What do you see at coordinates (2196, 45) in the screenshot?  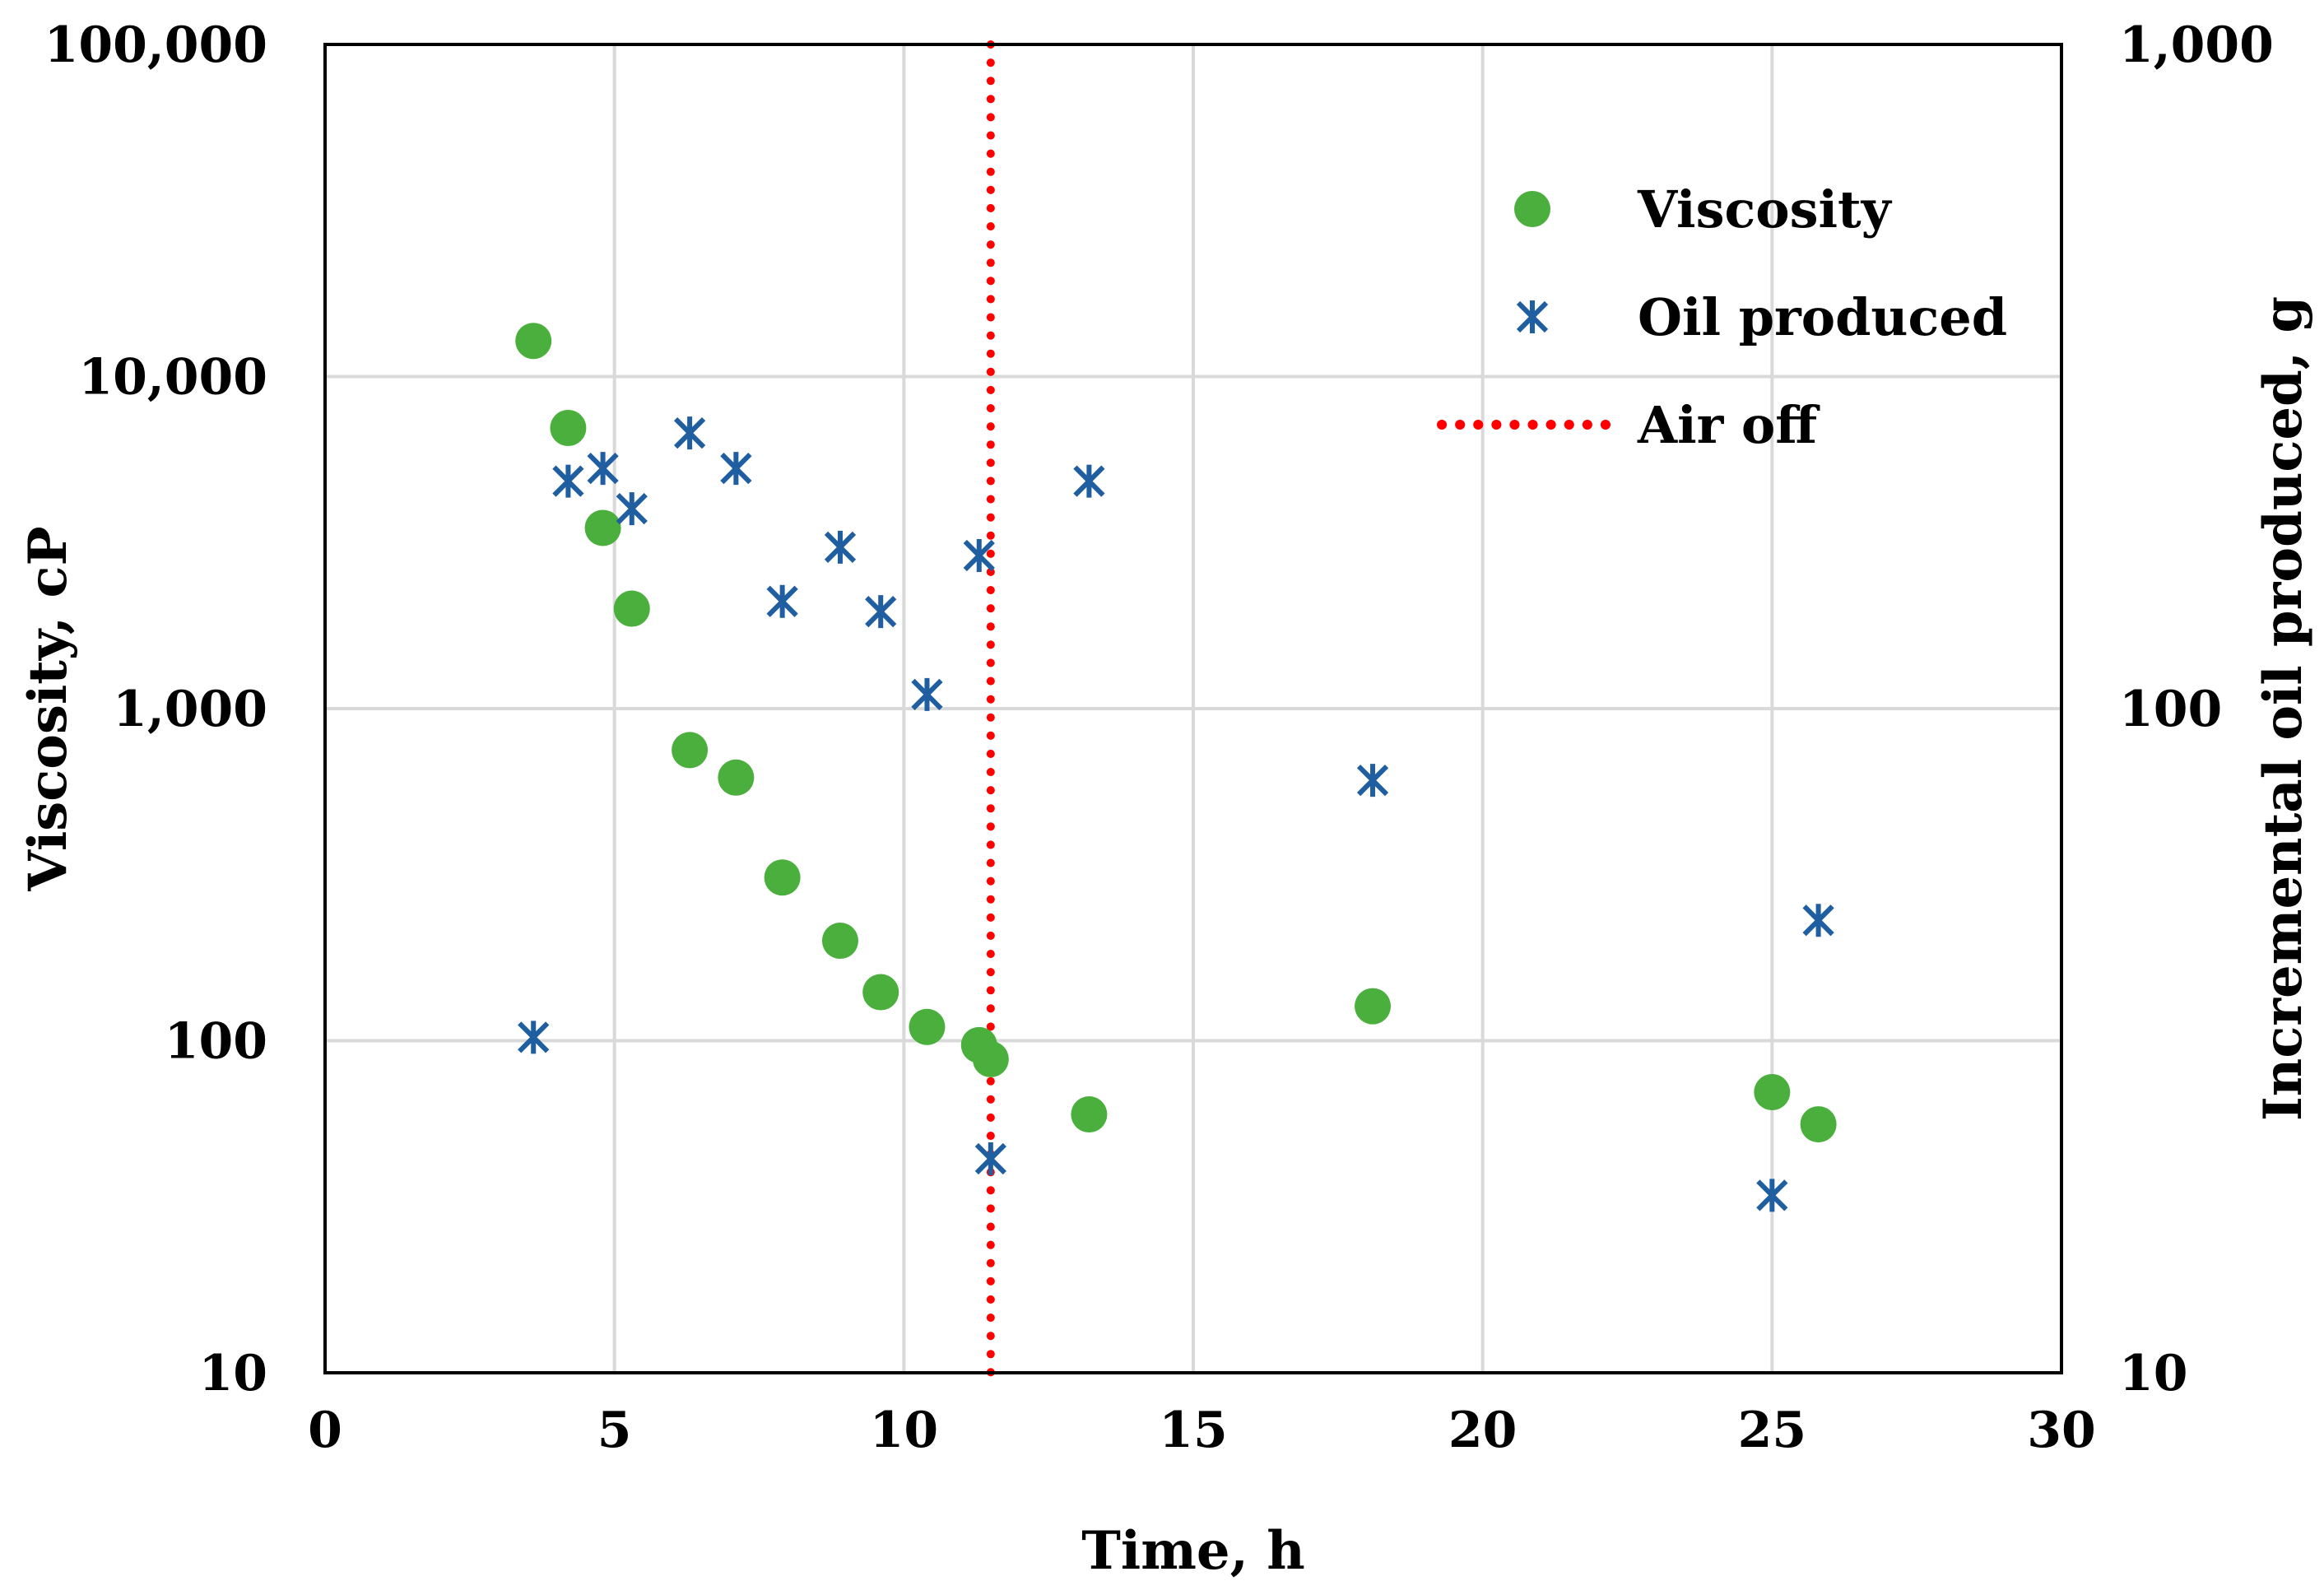 I see `y2-tick-label: 1,000` at bounding box center [2196, 45].